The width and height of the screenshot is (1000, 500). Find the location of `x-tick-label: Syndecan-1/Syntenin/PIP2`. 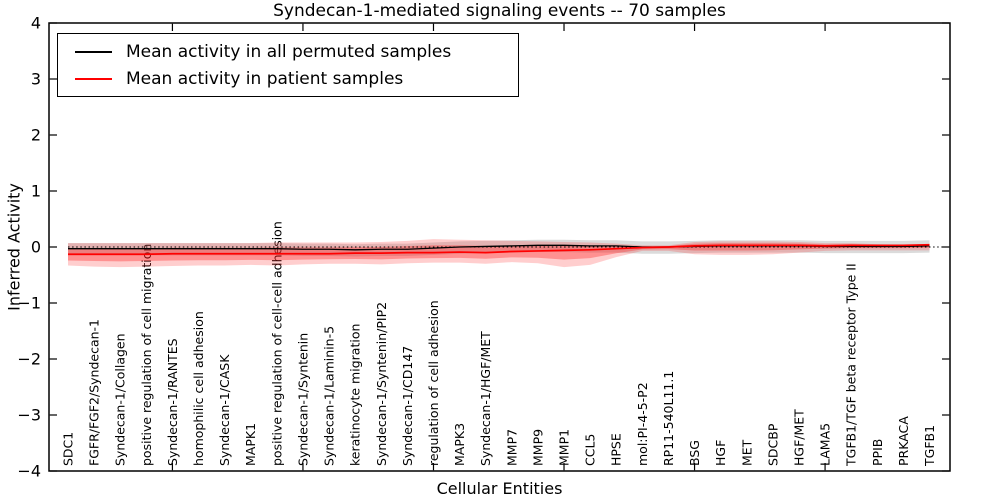

x-tick-label: Syndecan-1/Syntenin/PIP2 is located at coordinates (381, 384).